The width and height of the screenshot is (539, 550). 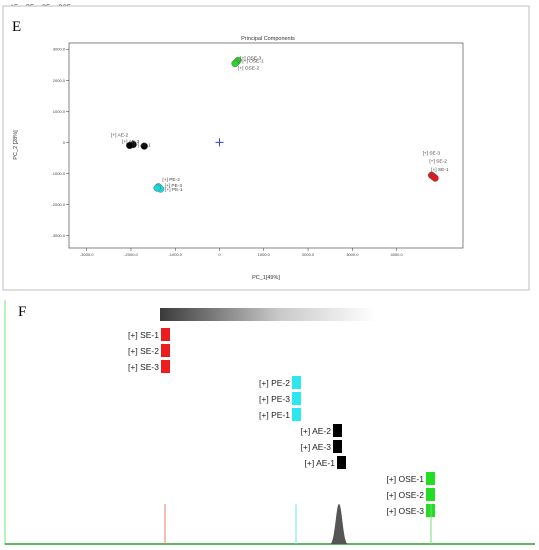 I want to click on x-tick-label: 3000.0, so click(x=352, y=254).